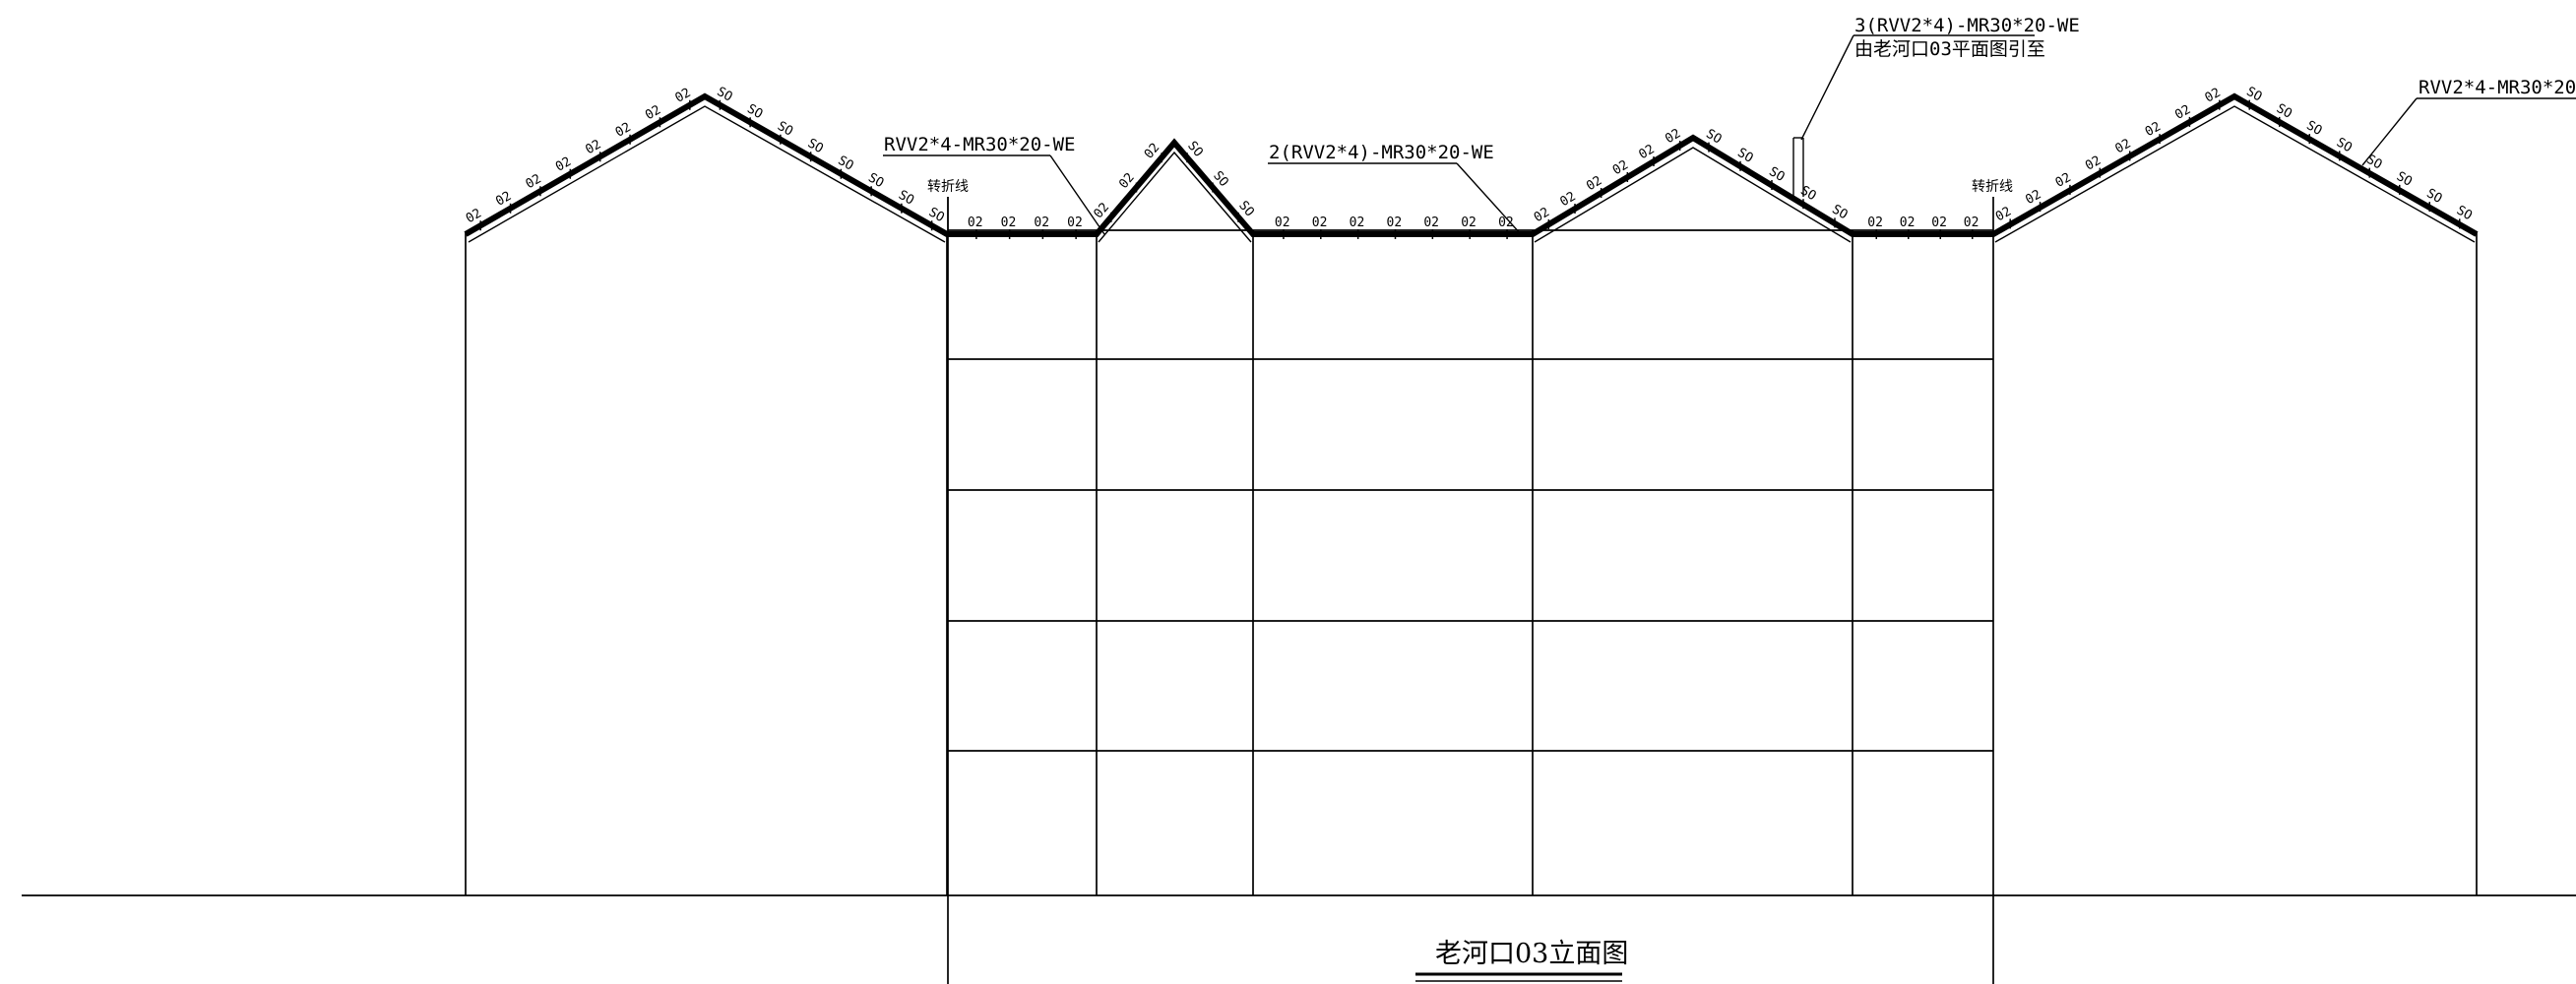  What do you see at coordinates (2498, 88) in the screenshot?
I see `cable-label-right: RVV2*4-MR30*20-WE` at bounding box center [2498, 88].